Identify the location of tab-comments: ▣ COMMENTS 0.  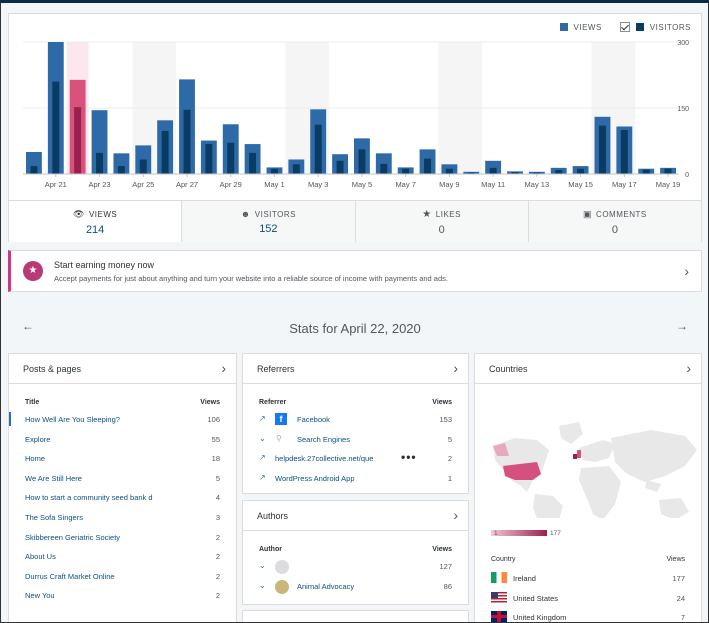
(614, 221).